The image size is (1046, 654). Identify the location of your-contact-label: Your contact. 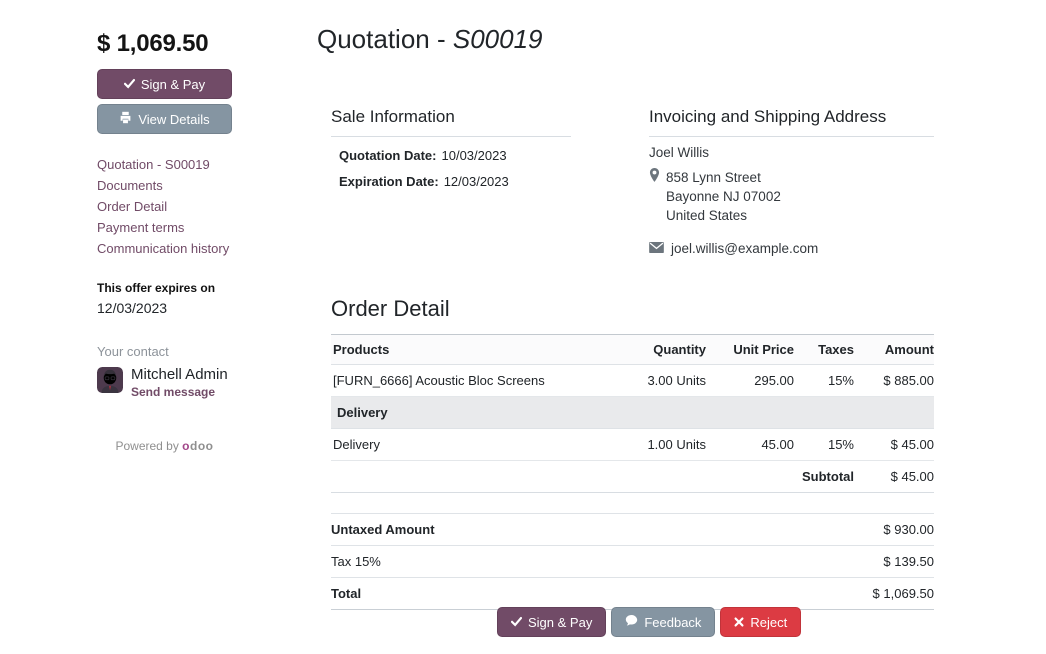
(133, 351).